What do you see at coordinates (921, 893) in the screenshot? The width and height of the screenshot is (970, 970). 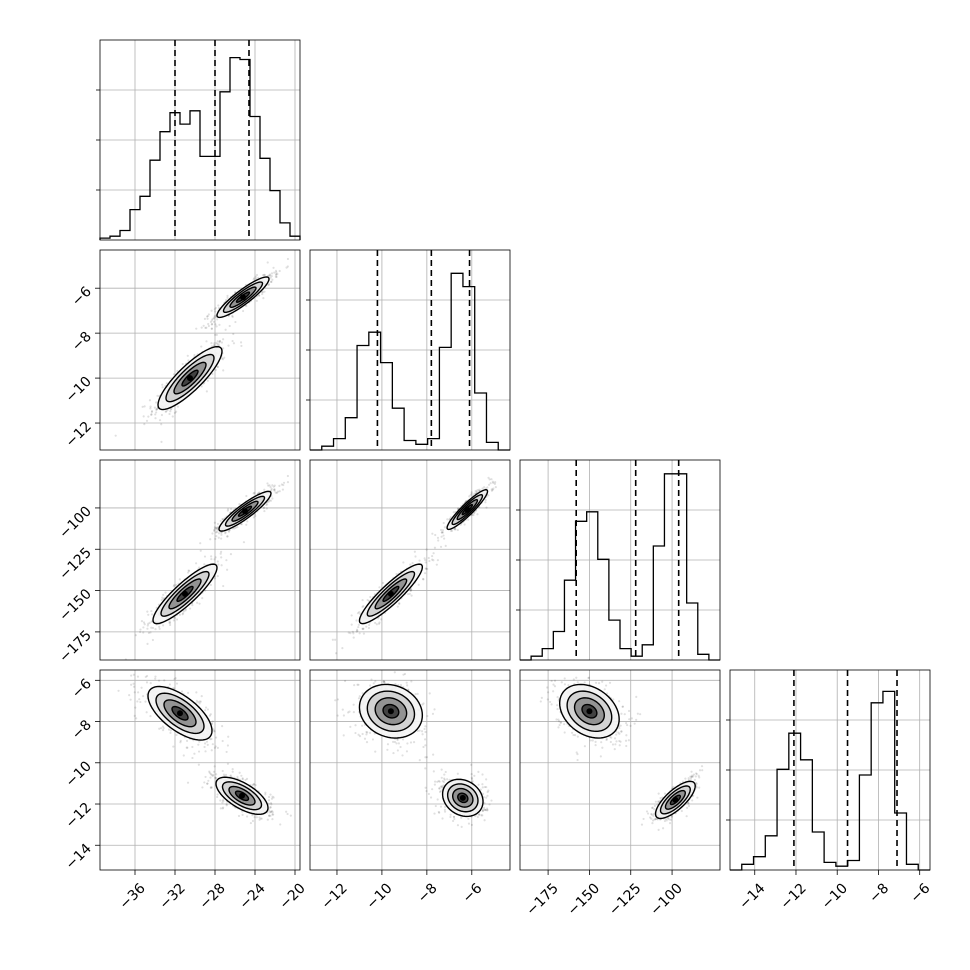 I see `x-tick-label: −6` at bounding box center [921, 893].